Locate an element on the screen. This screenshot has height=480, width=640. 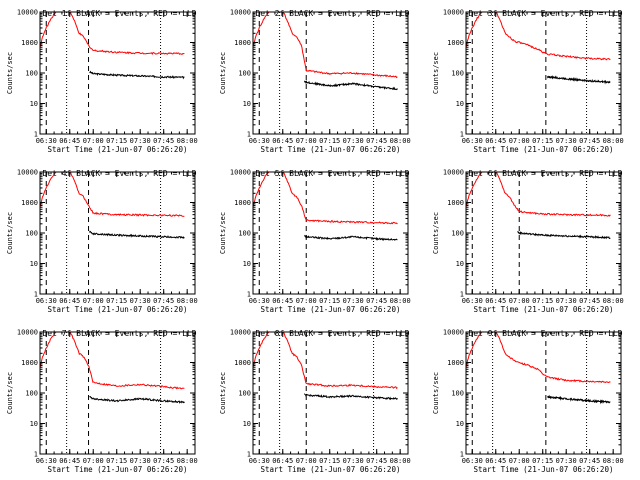
panel-title: Det 6f BLACK = Events, RED = LLD is located at coordinates (545, 173).